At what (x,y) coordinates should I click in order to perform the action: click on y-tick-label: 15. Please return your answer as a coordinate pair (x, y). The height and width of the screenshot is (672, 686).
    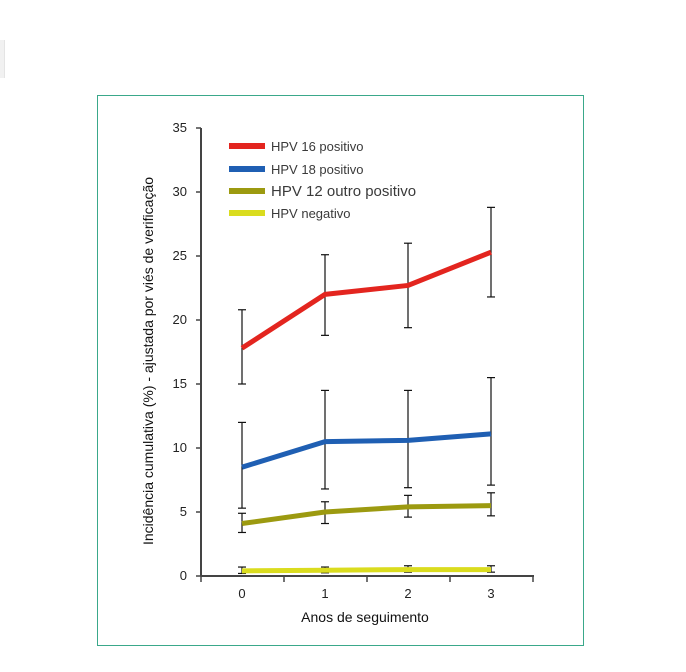
    Looking at the image, I should click on (180, 383).